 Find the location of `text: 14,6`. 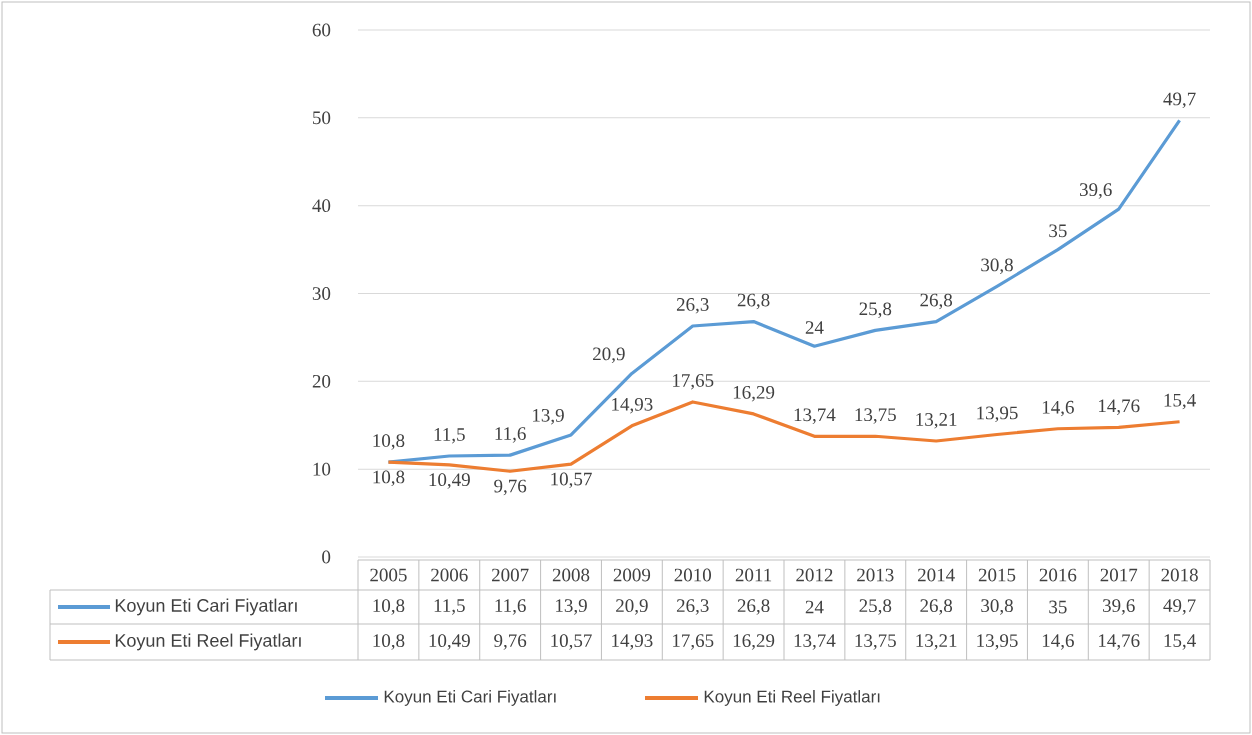

text: 14,6 is located at coordinates (1058, 408).